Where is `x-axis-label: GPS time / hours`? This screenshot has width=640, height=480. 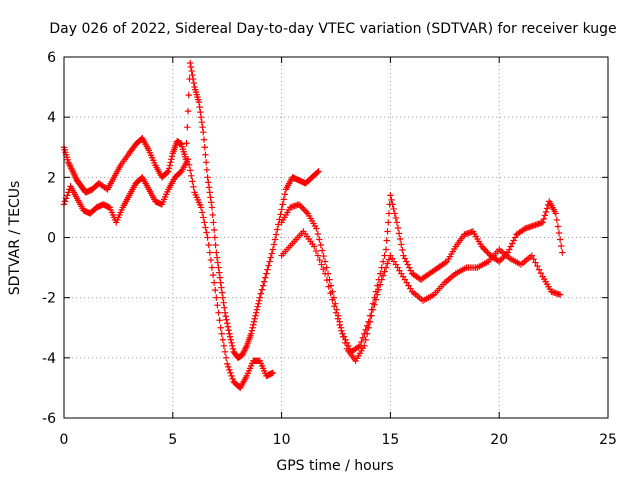 x-axis-label: GPS time / hours is located at coordinates (334, 466).